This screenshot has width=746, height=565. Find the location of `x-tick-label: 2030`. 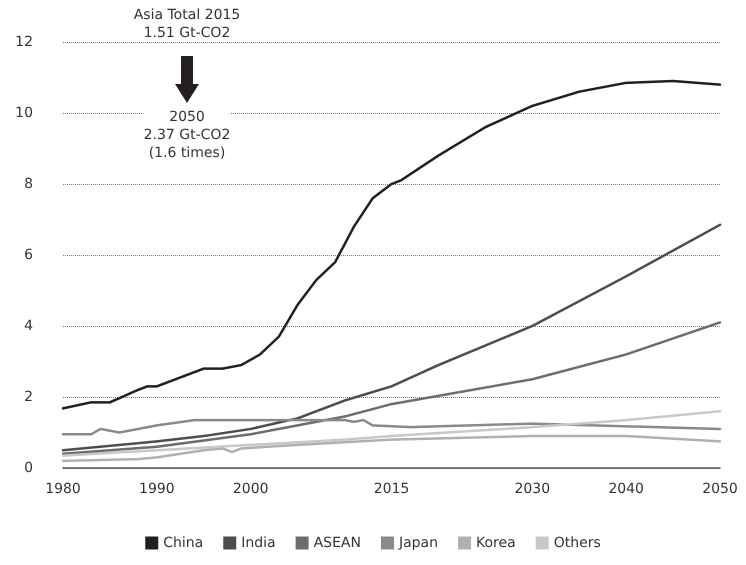

x-tick-label: 2030 is located at coordinates (532, 489).